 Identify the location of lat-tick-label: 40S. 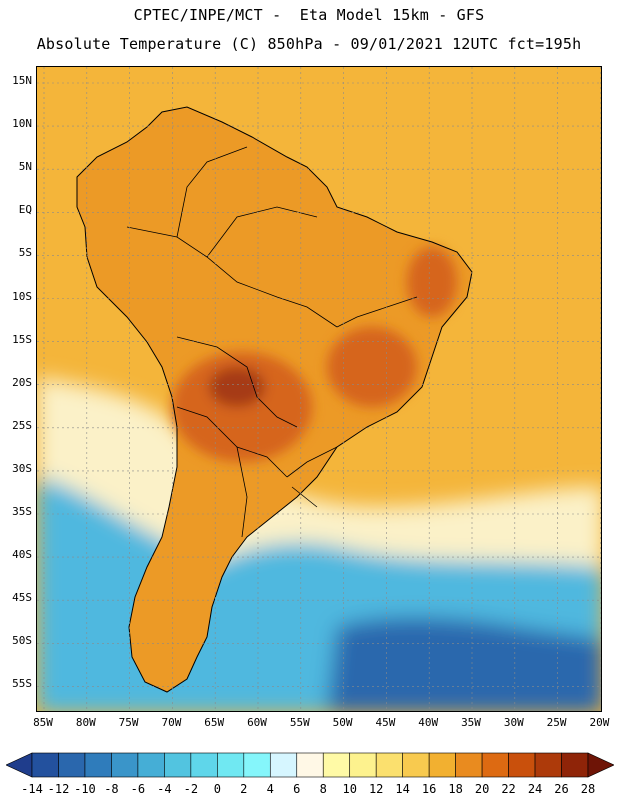
(22, 555).